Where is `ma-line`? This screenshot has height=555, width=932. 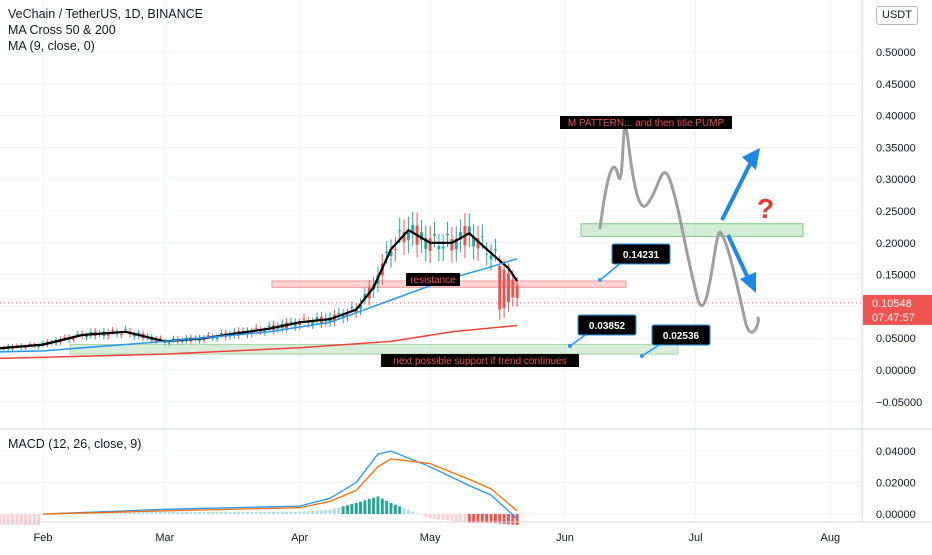 ma-line is located at coordinates (259, 342).